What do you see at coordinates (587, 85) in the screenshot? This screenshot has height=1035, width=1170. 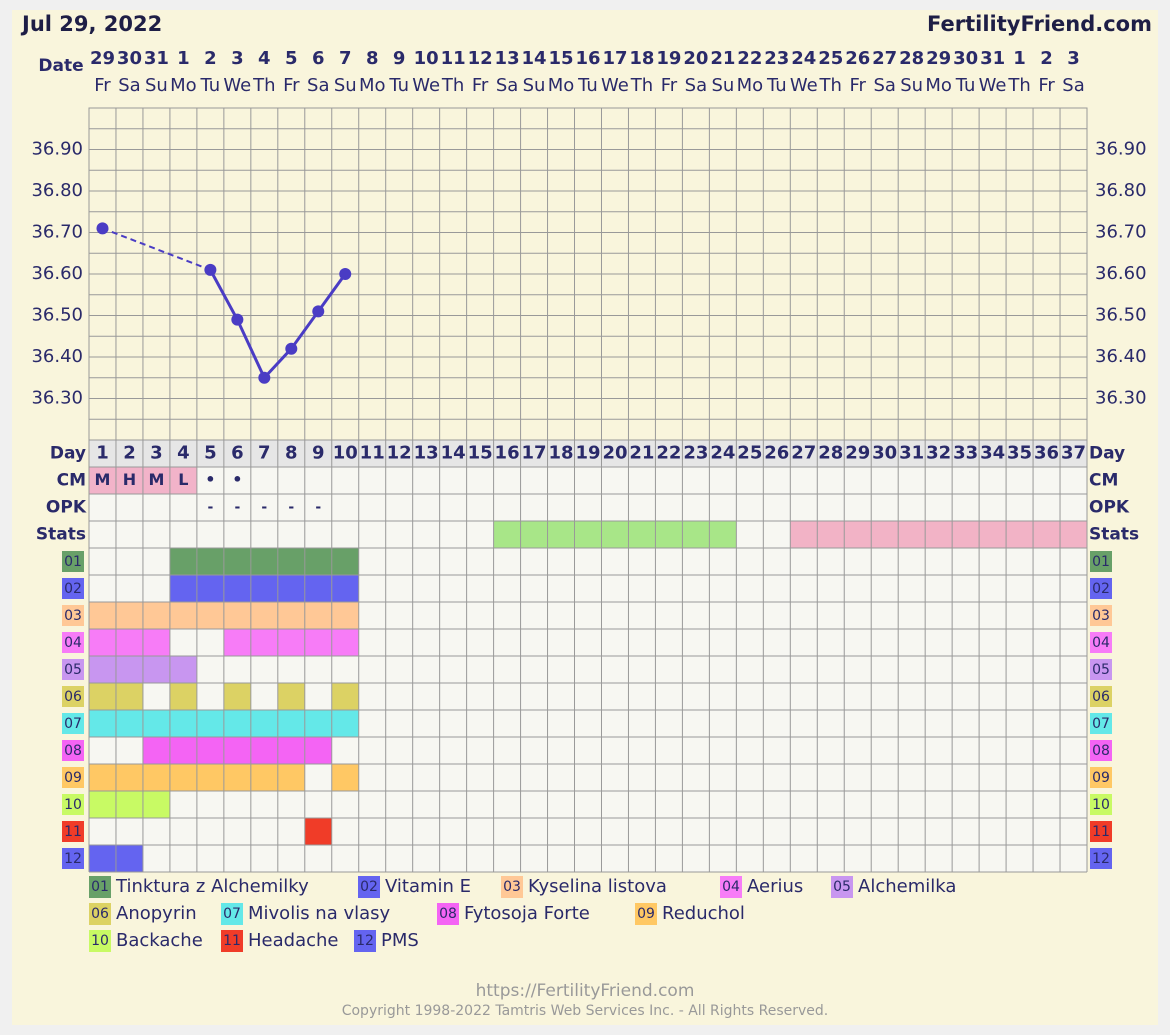 I see `weekday: Tu` at bounding box center [587, 85].